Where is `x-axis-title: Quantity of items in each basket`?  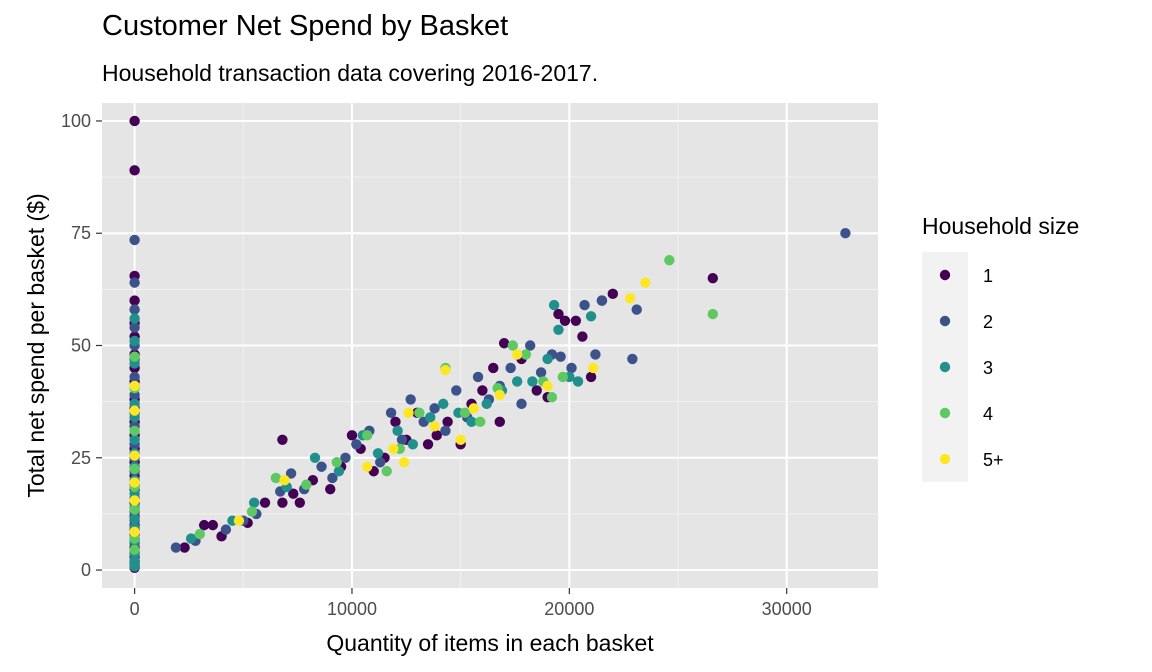
x-axis-title: Quantity of items in each basket is located at coordinates (490, 643).